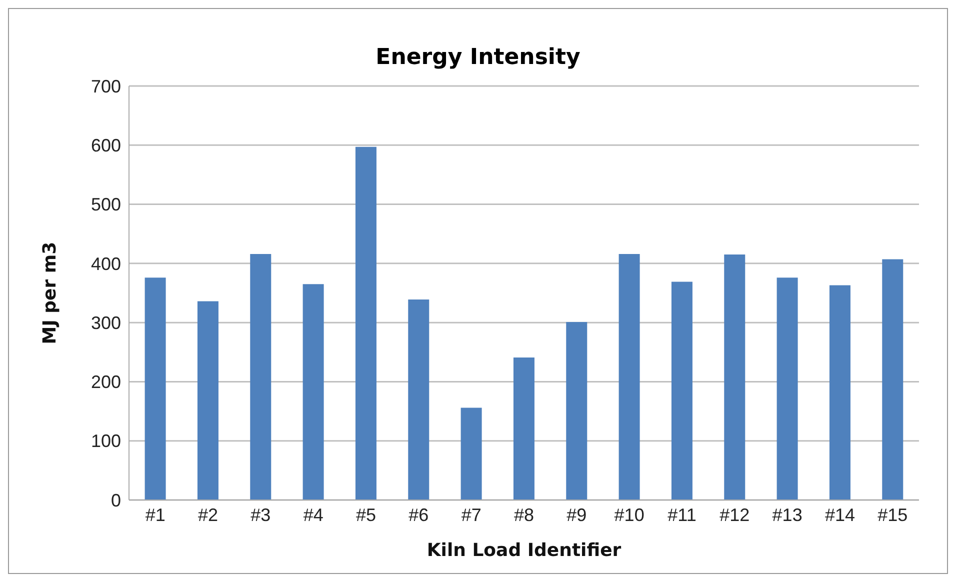 Image resolution: width=960 pixels, height=582 pixels. Describe the element at coordinates (105, 86) in the screenshot. I see `y-tick-label: 700` at that location.